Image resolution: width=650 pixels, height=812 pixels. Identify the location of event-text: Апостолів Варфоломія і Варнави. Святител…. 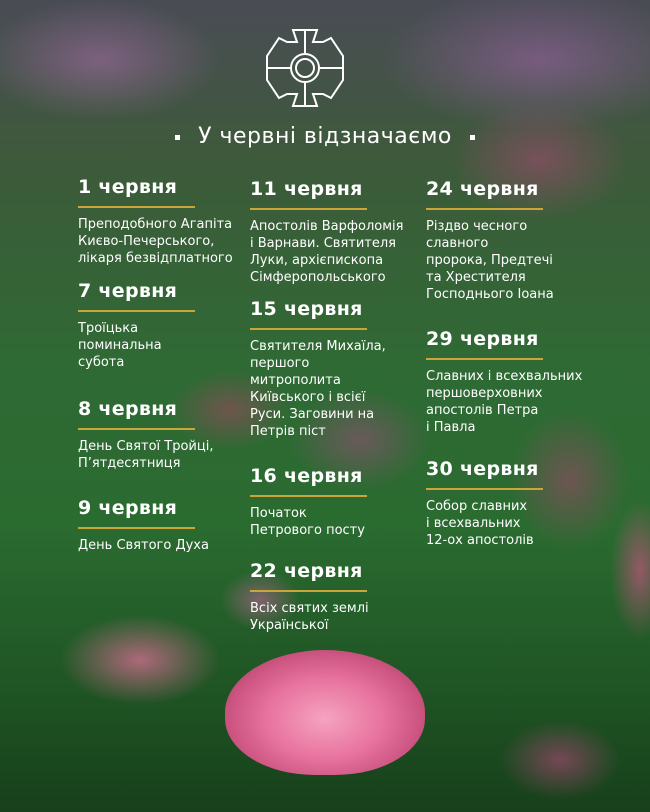
(327, 252).